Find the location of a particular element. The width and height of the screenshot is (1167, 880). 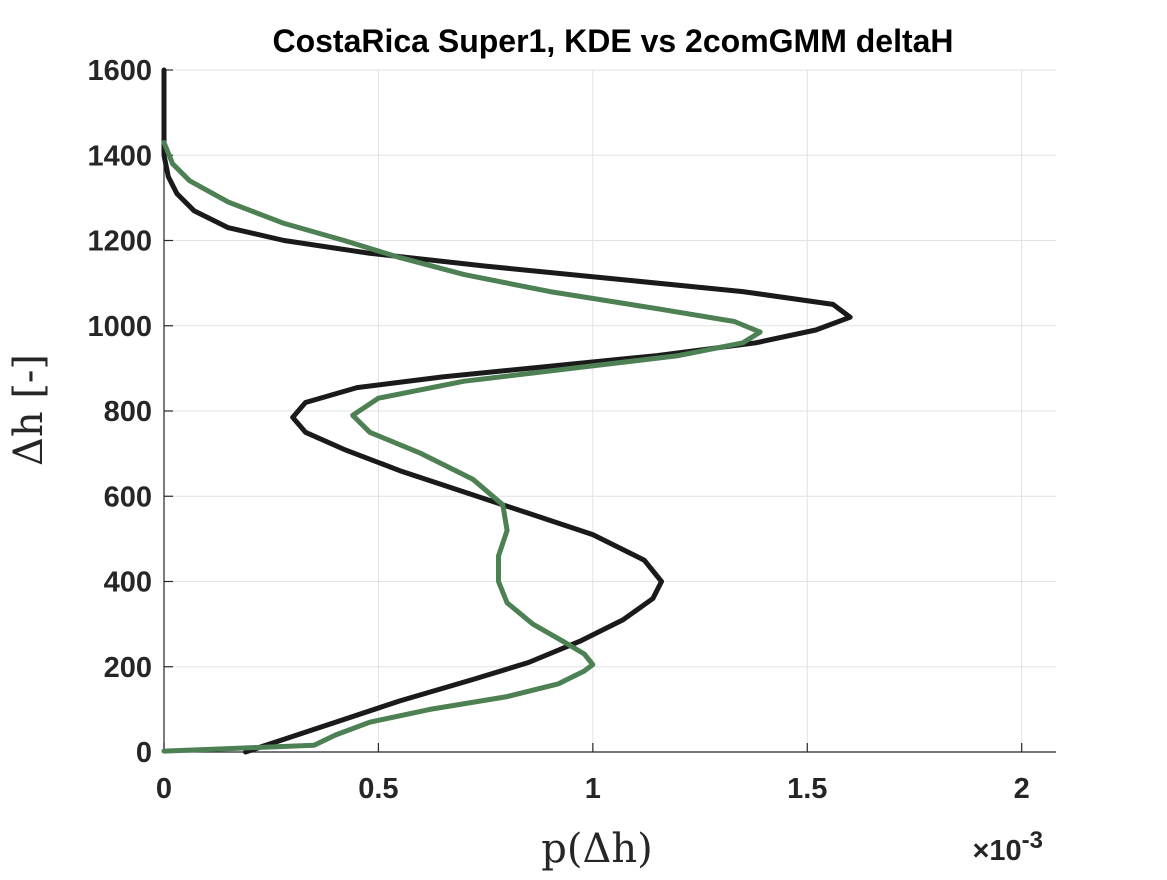

x-tick-label-3: 1.5 is located at coordinates (807, 789).